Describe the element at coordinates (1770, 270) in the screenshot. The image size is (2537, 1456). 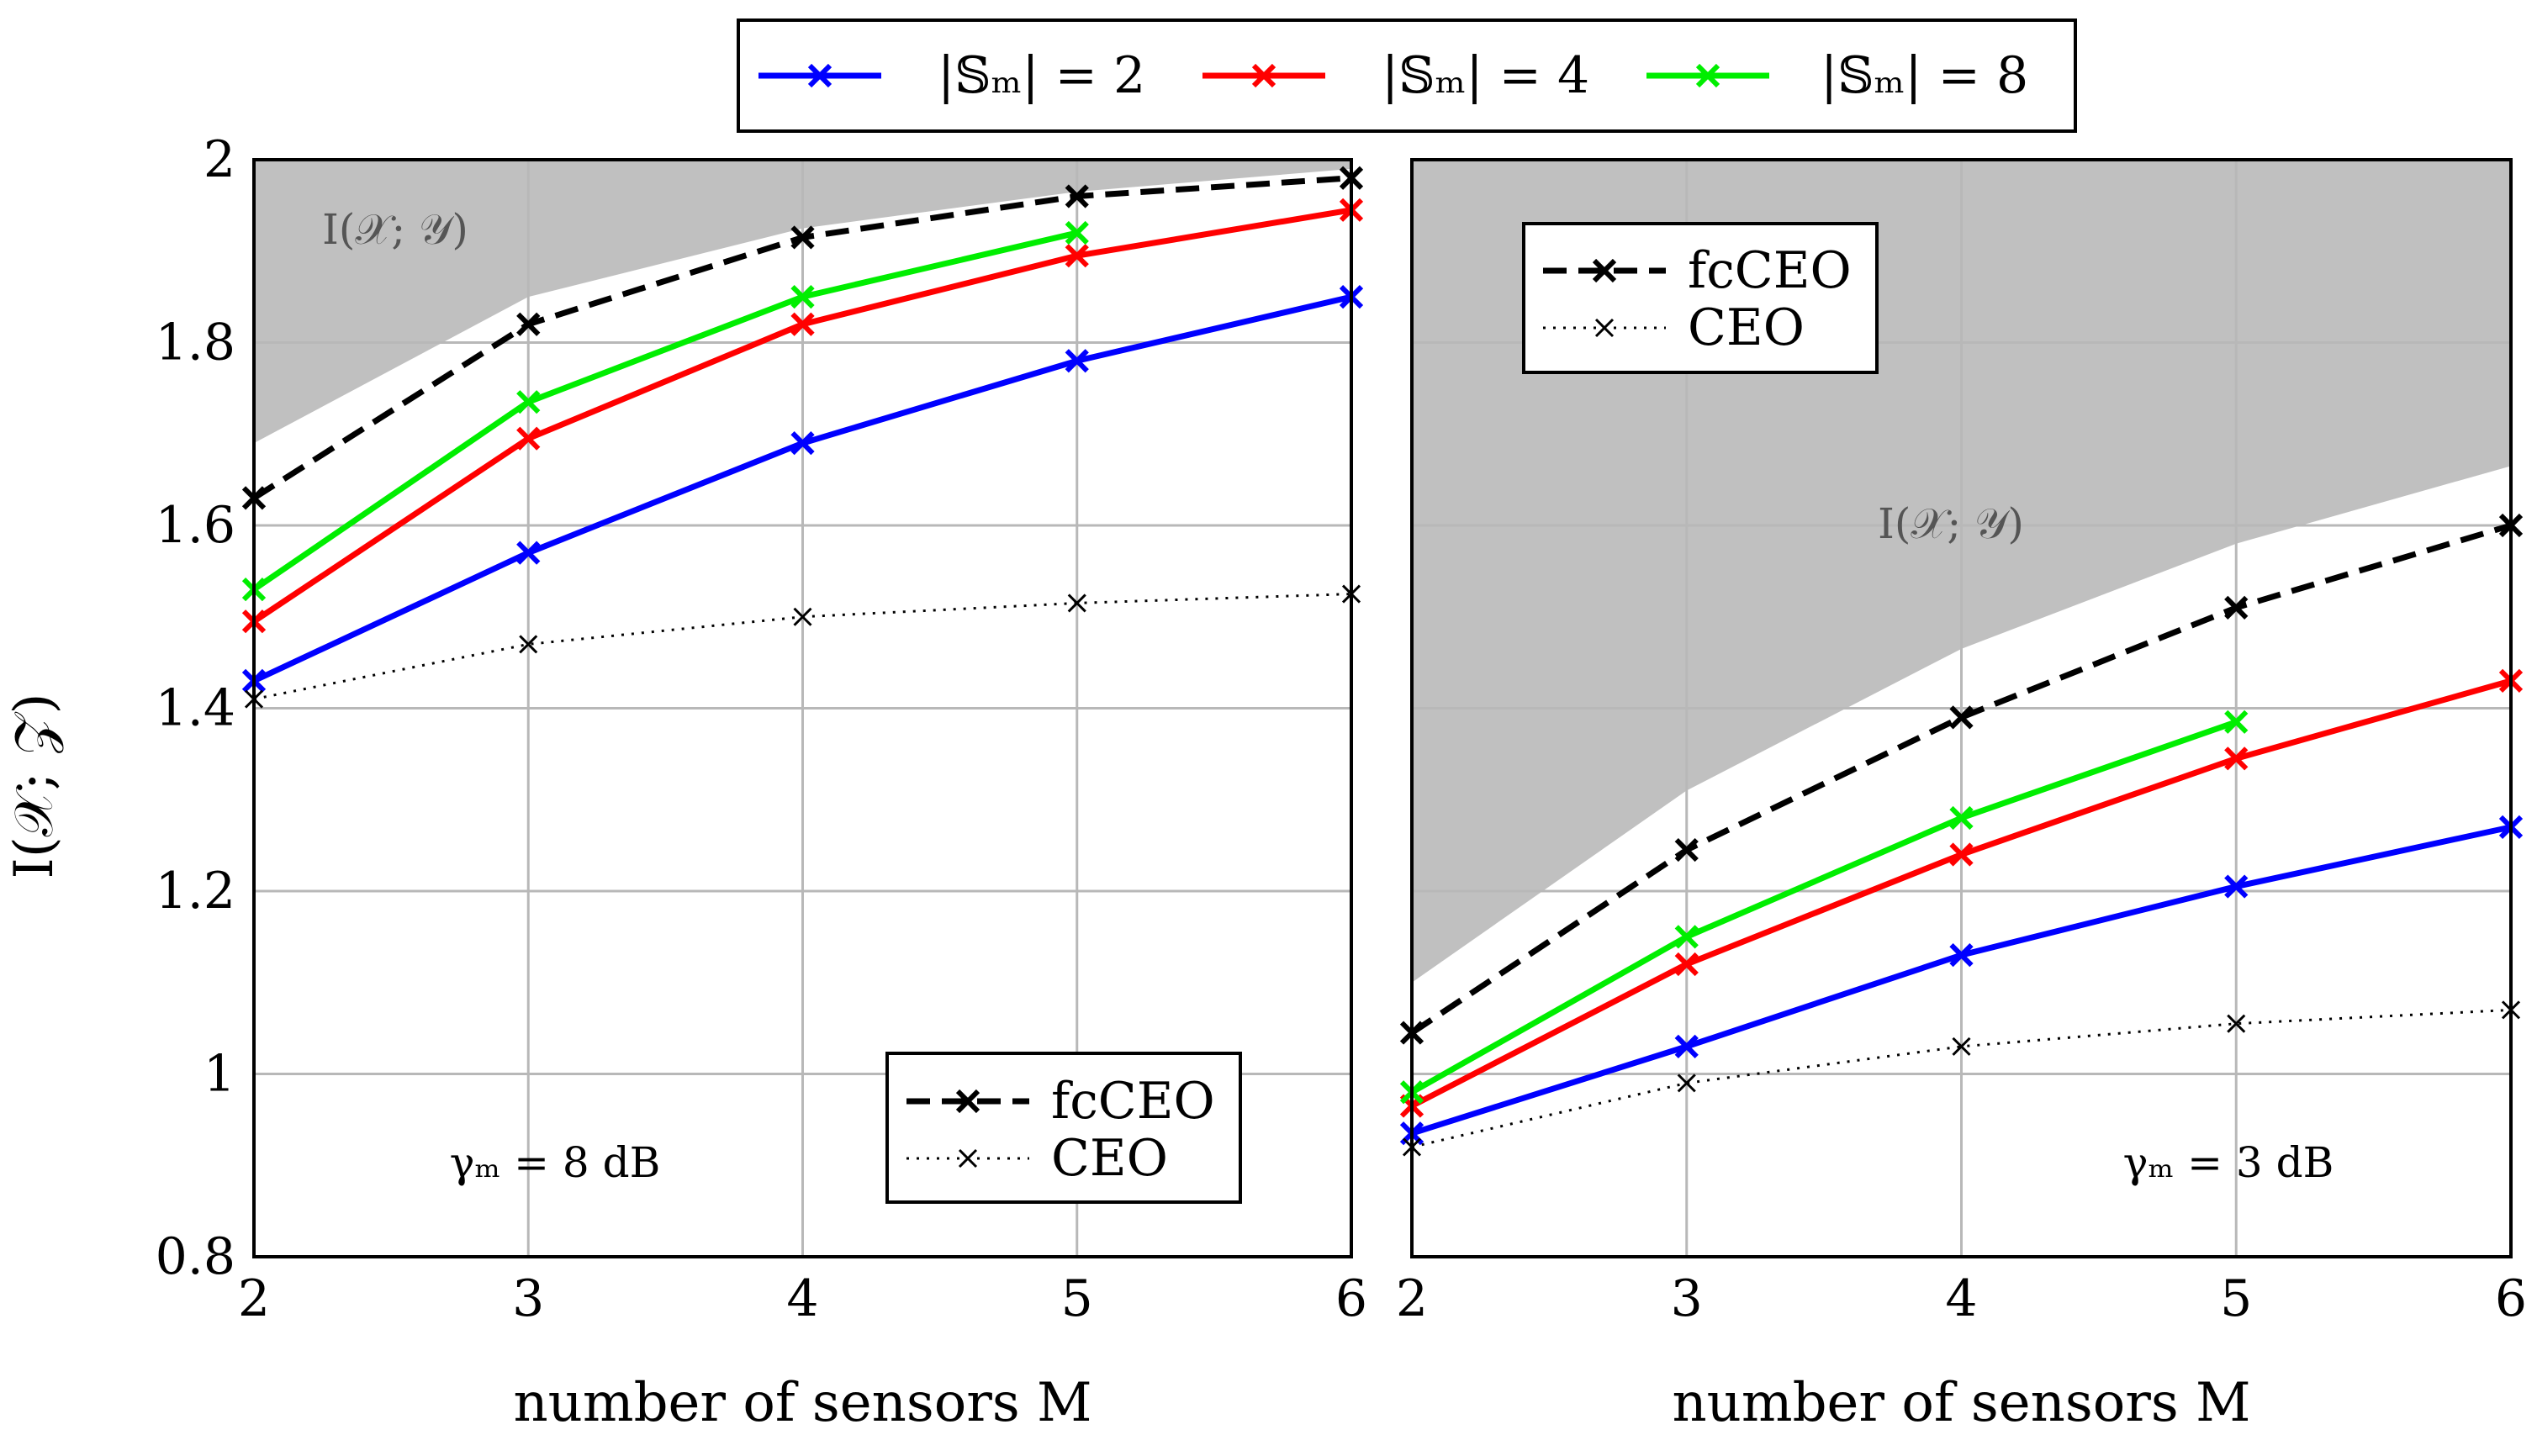
I see `right-legend-label-fcceo: fcCEO` at that location.